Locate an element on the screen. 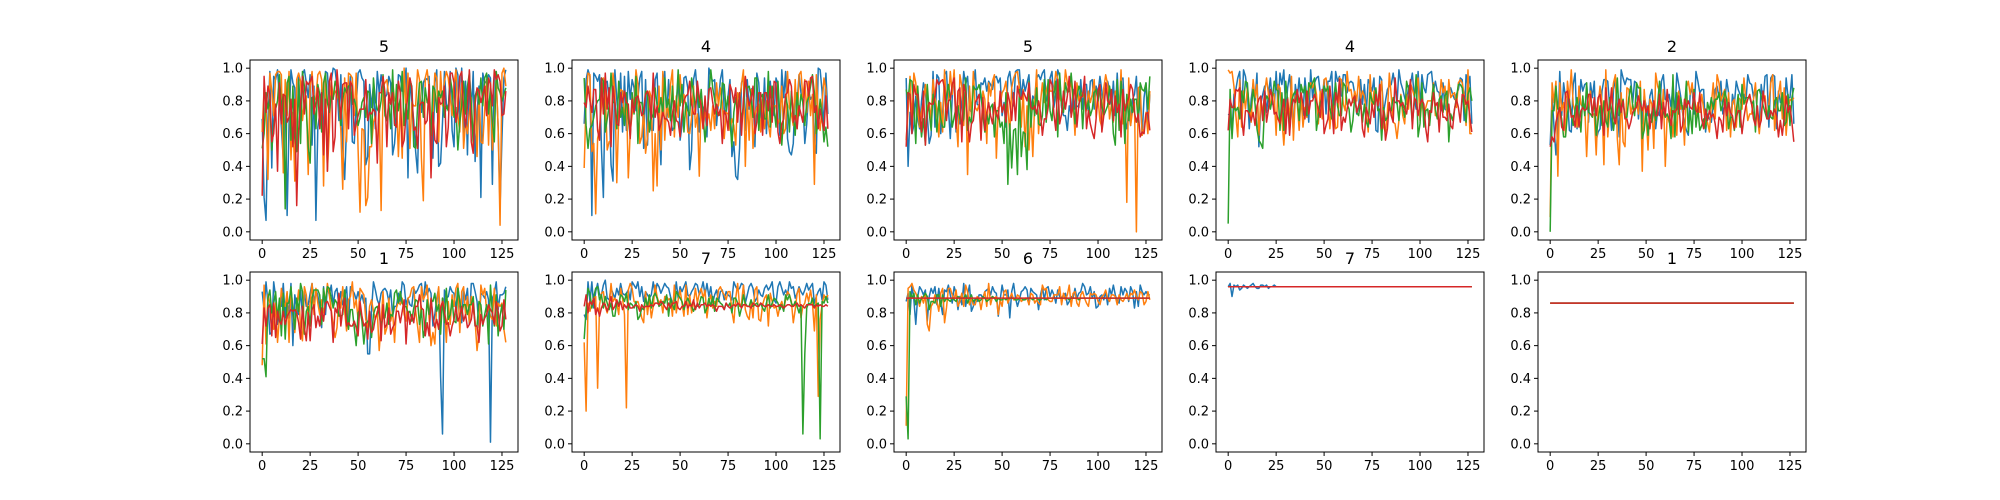 Image resolution: width=2000 pixels, height=500 pixels. subplot-9: 7 0 25 50 75 100 125 0.0 0.2 0.4 0.6 0.8 1.0 is located at coordinates (1336, 361).